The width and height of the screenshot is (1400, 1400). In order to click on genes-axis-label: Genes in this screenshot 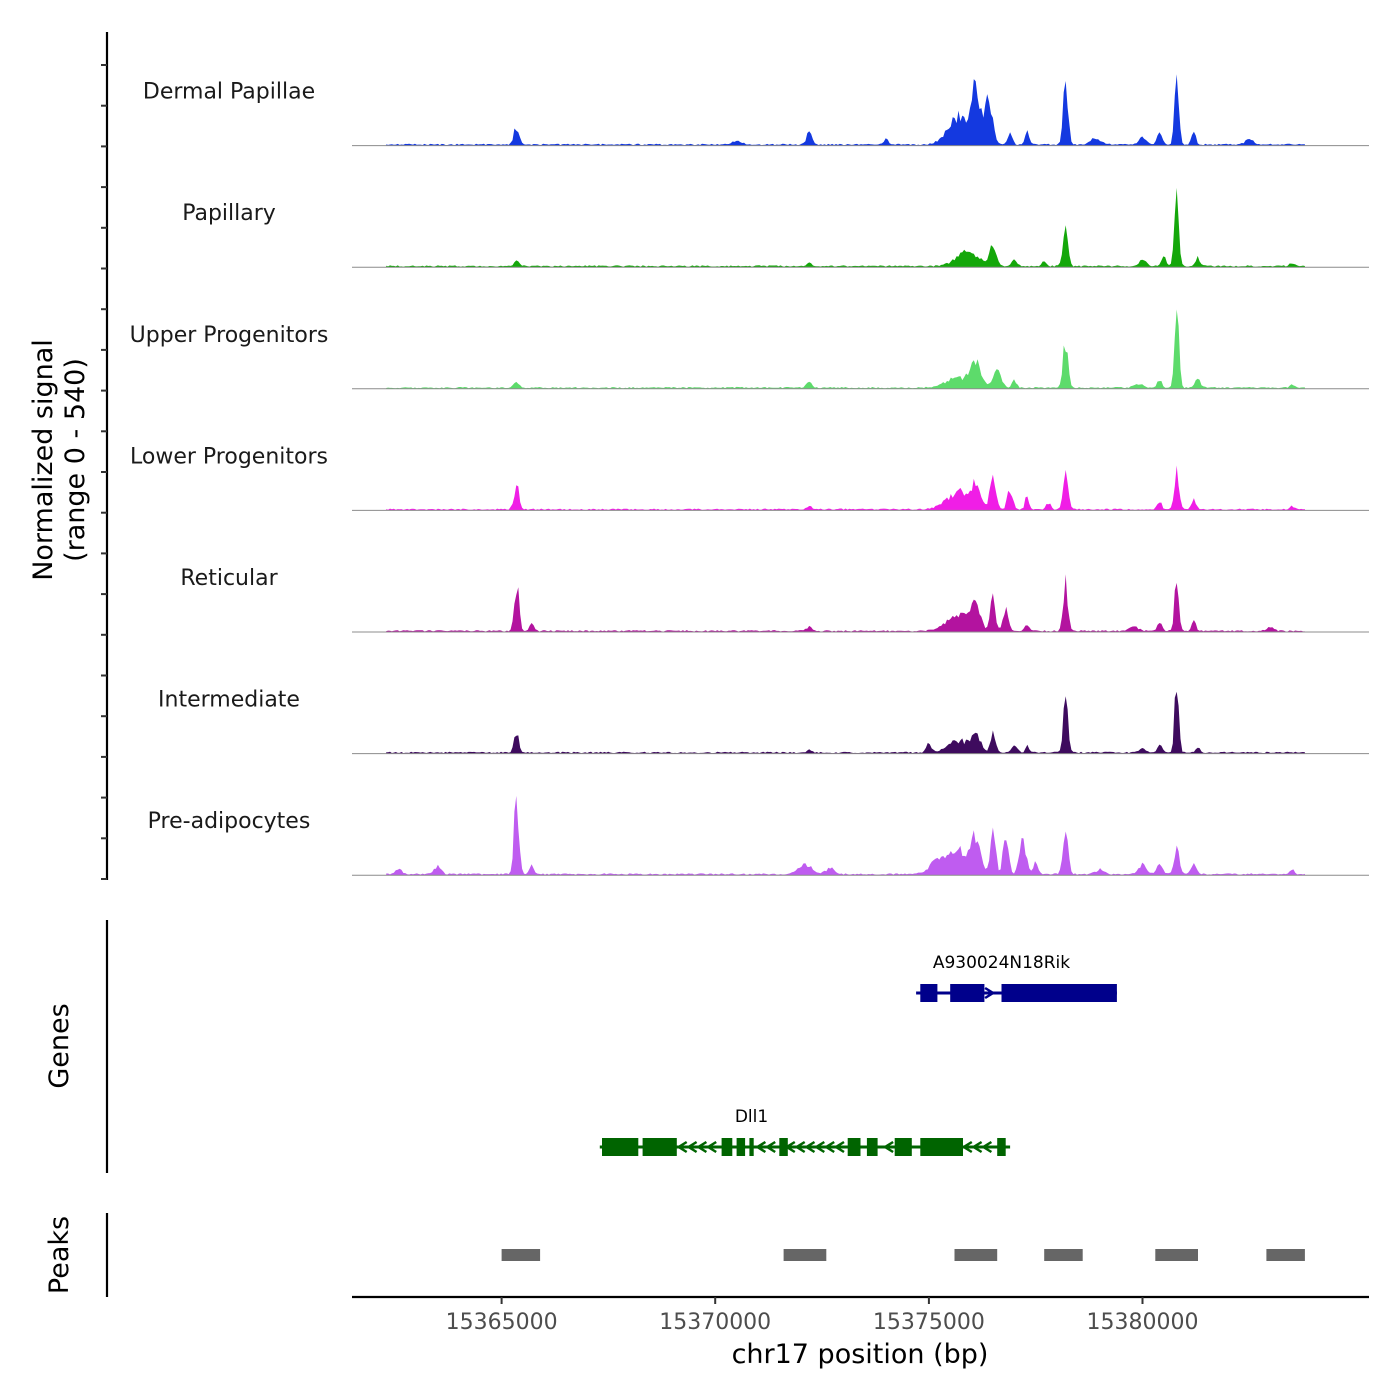, I will do `click(59, 1045)`.